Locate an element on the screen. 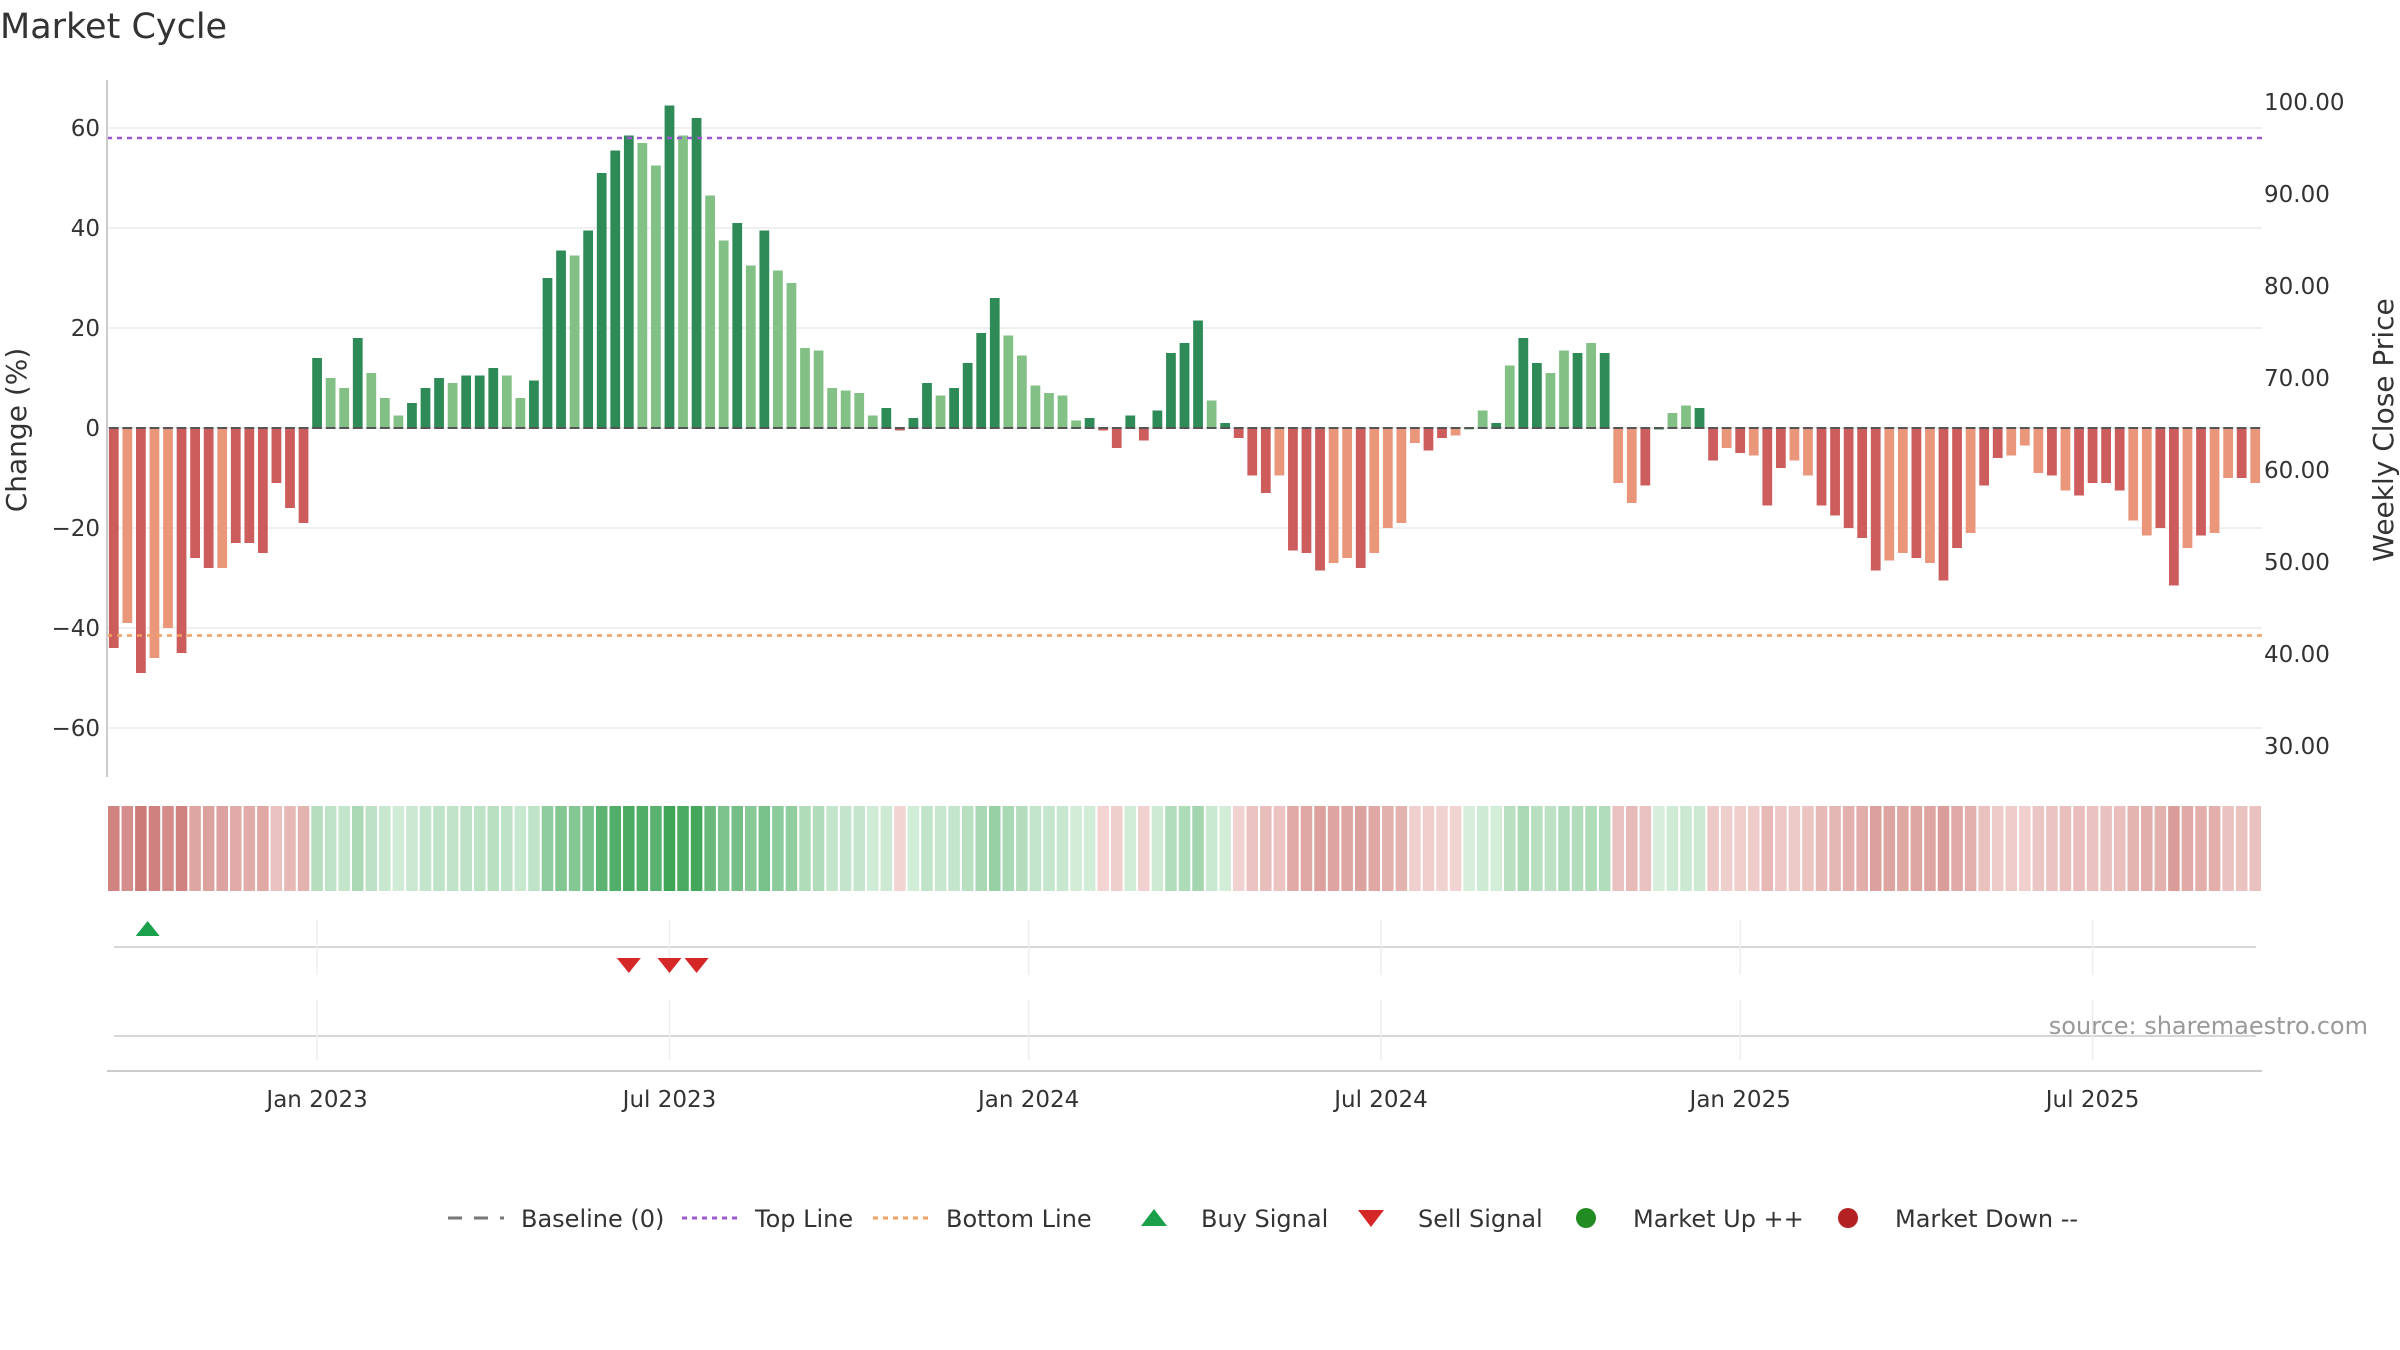 The height and width of the screenshot is (1350, 2400). y-tick-label: 0 is located at coordinates (92, 429).